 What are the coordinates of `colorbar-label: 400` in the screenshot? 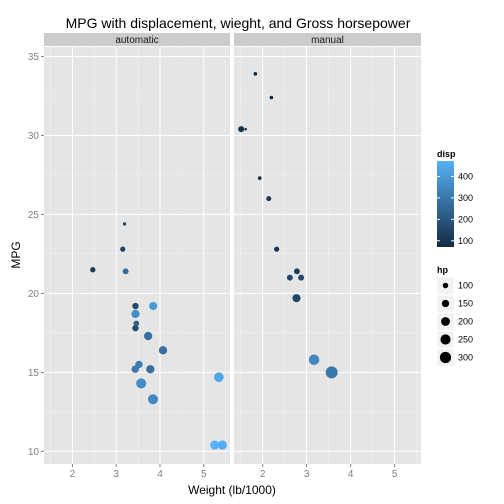 It's located at (465, 176).